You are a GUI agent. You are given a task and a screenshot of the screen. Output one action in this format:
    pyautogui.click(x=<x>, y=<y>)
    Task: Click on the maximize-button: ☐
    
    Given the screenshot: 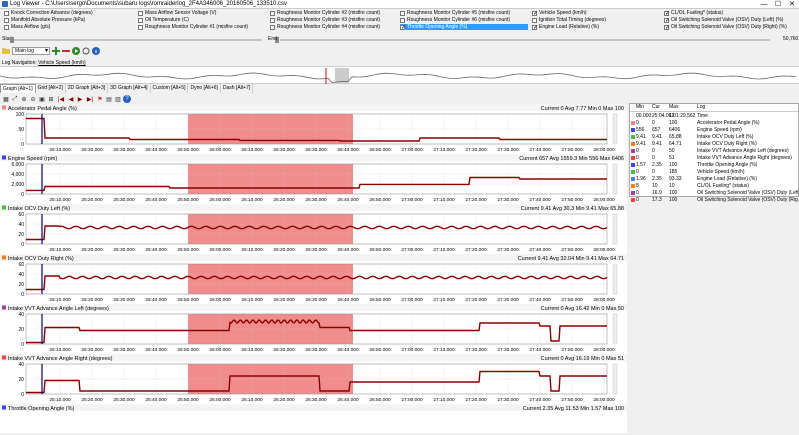 What is the action you would take?
    pyautogui.click(x=778, y=4)
    